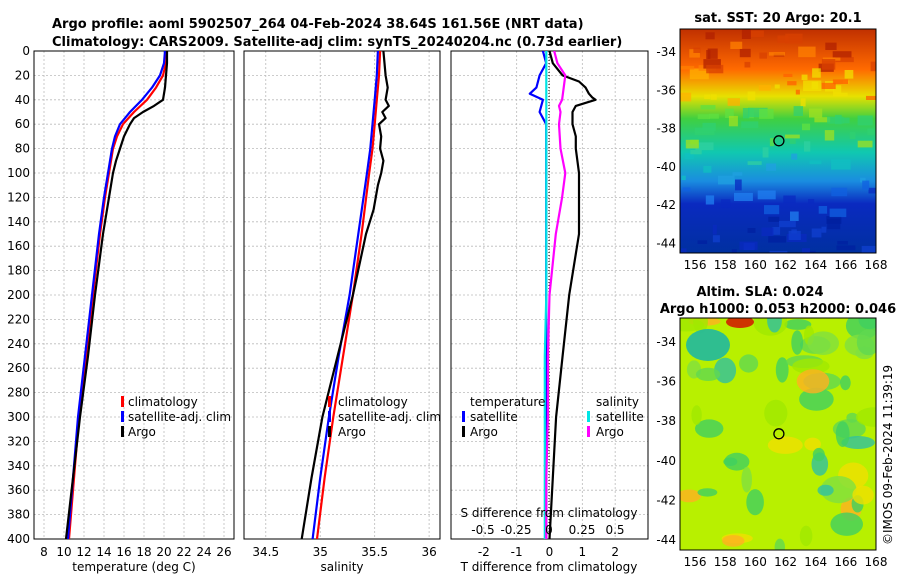 The height and width of the screenshot is (580, 900). What do you see at coordinates (549, 530) in the screenshot?
I see `s-diff-tick-label: 0` at bounding box center [549, 530].